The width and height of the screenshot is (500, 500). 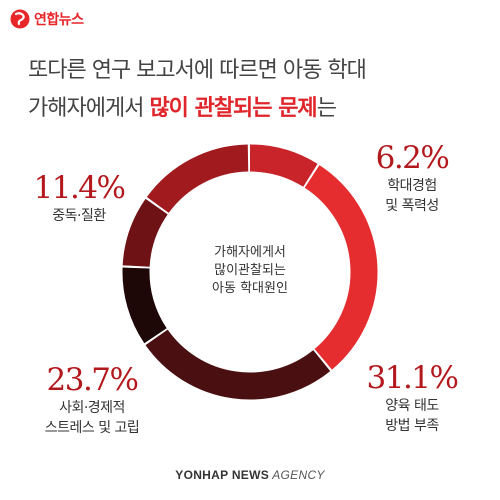 What do you see at coordinates (412, 196) in the screenshot?
I see `category-label: 학대경험 및 폭력성` at bounding box center [412, 196].